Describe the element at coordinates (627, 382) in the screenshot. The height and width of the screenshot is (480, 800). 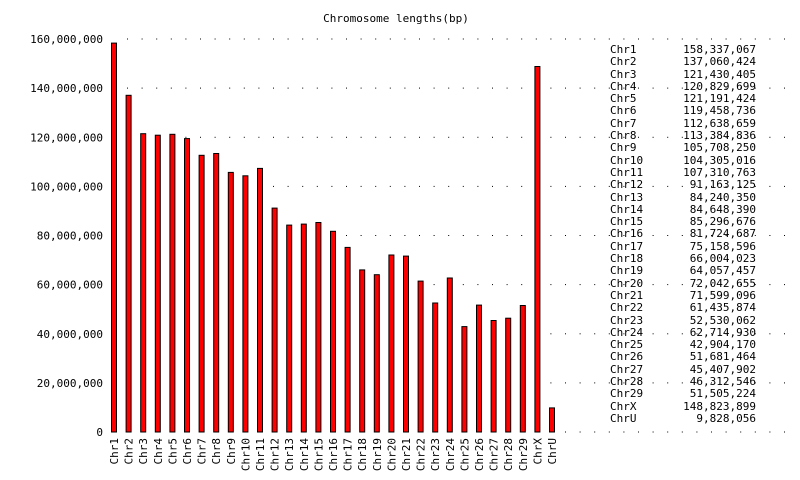
I see `legend-category: Chr28` at that location.